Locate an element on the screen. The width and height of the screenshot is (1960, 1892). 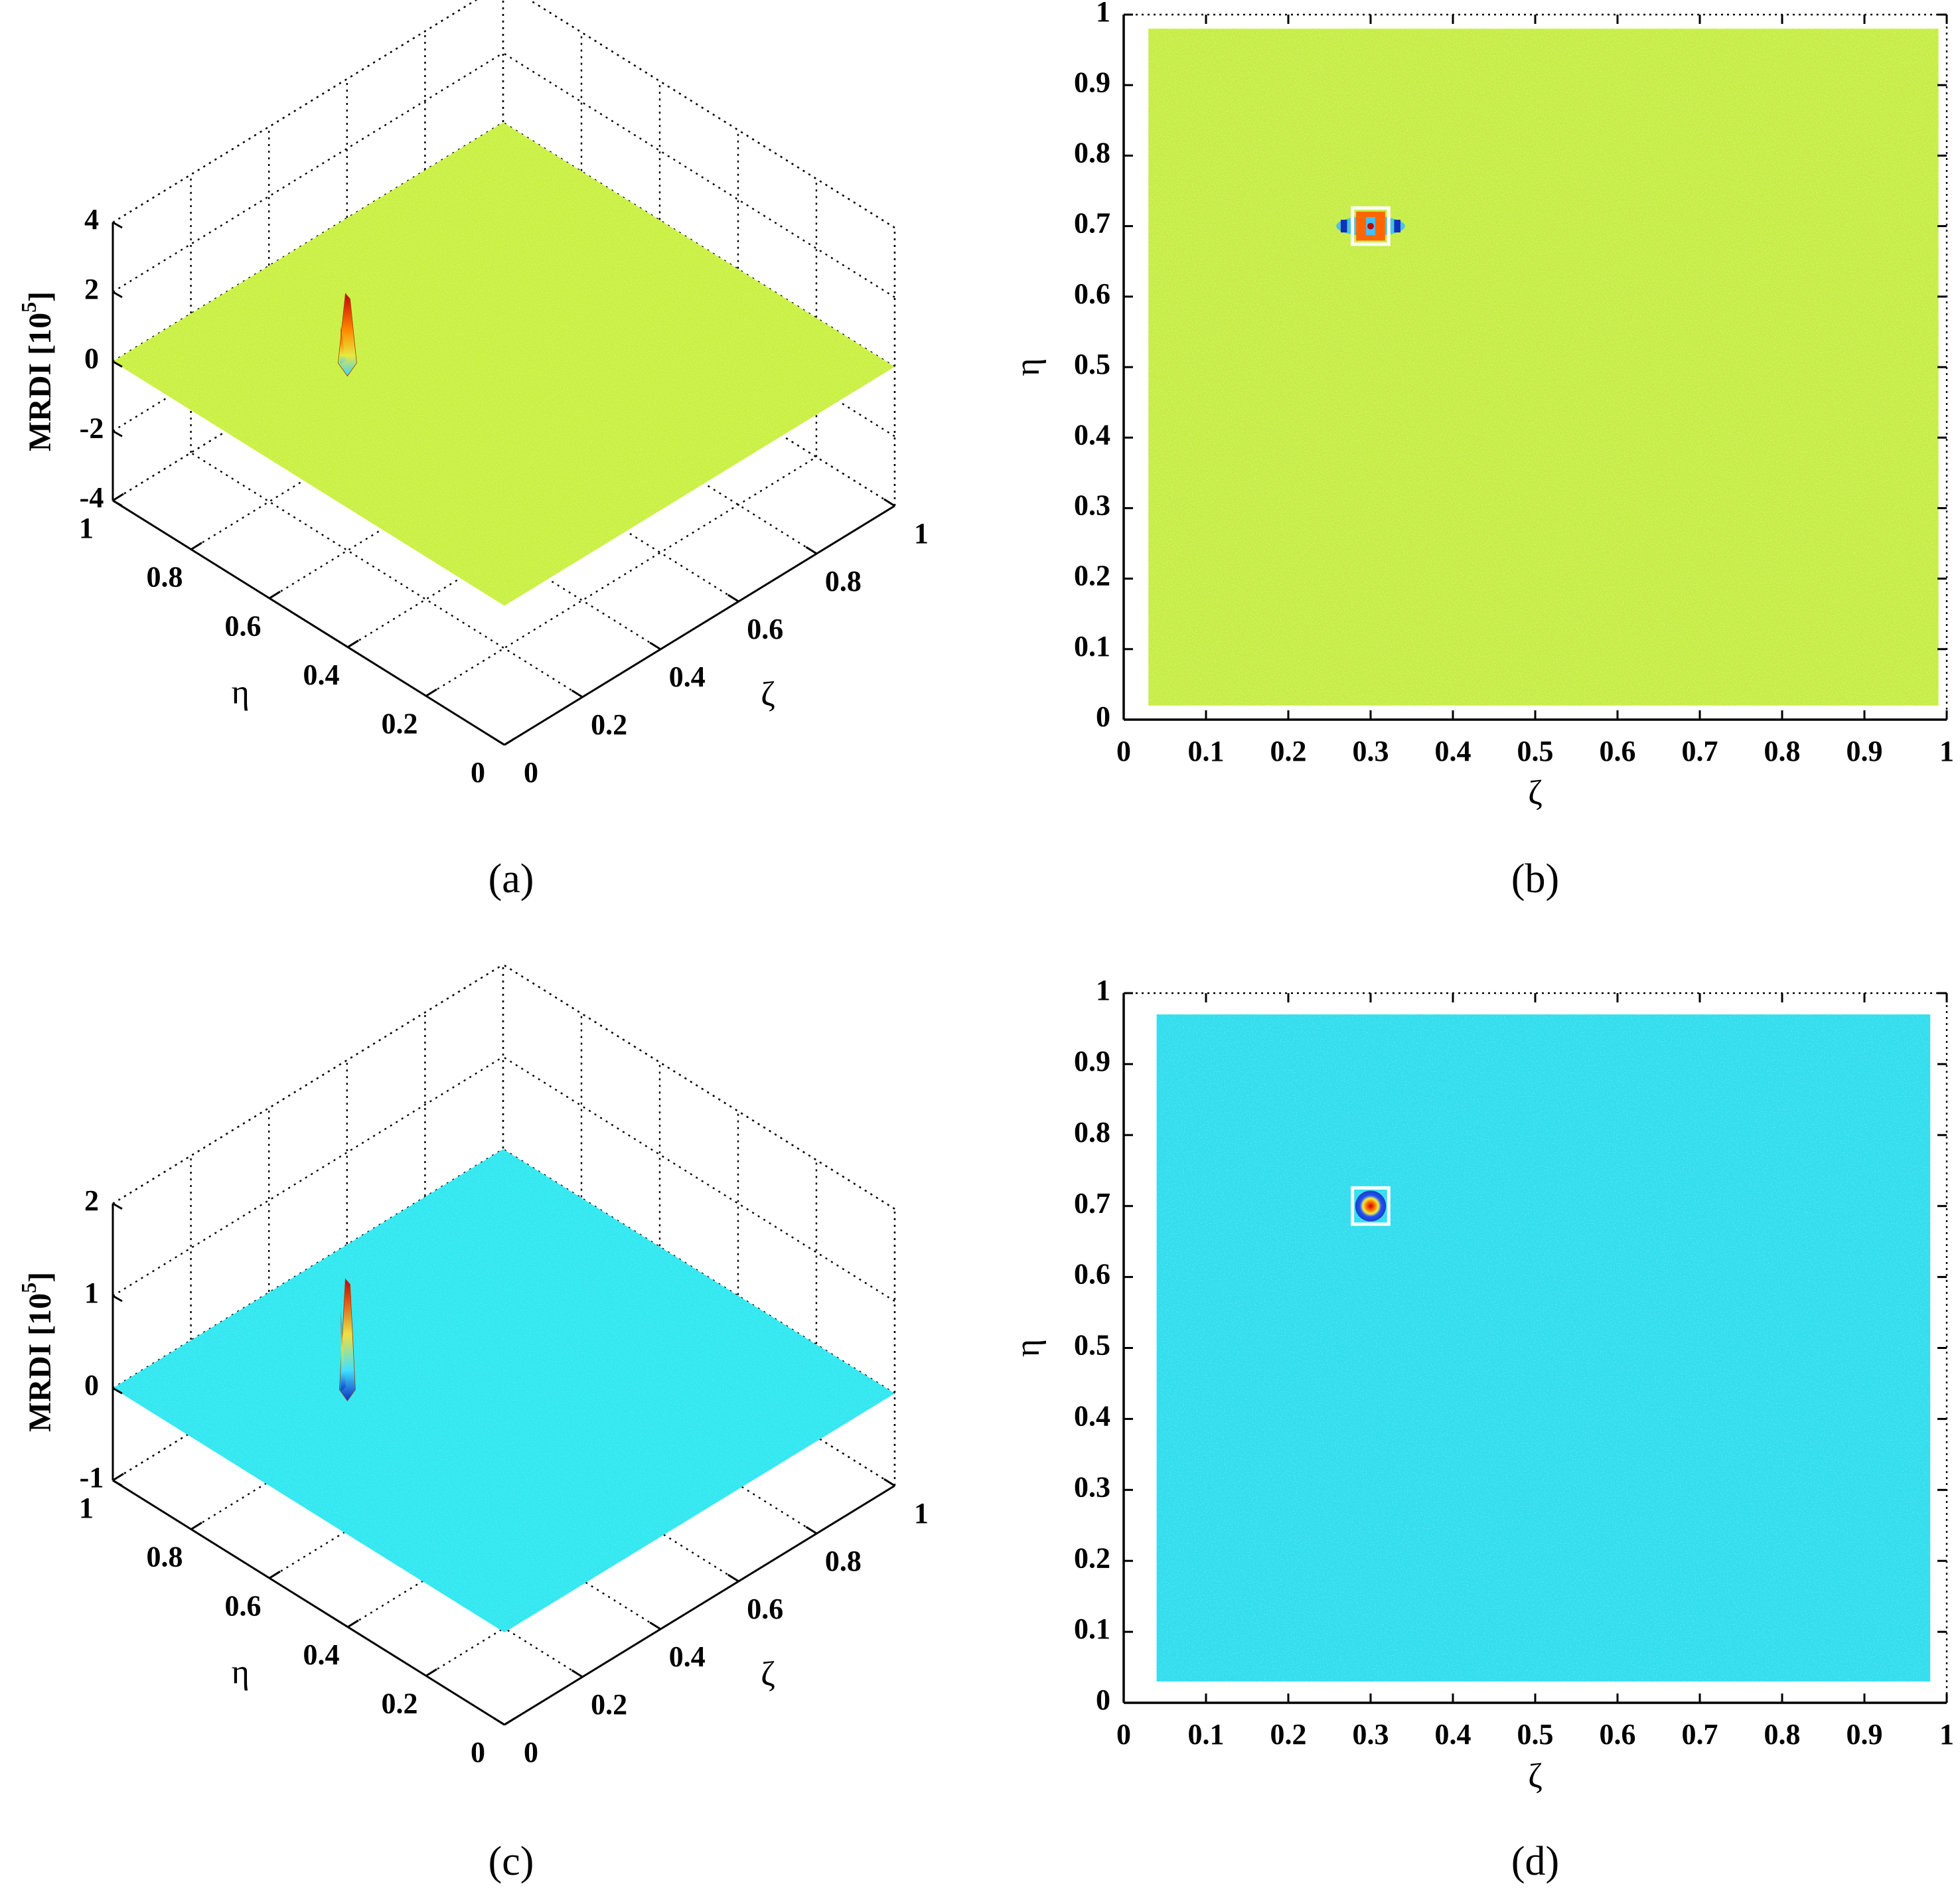
x-axis-line is located at coordinates (699, 626).